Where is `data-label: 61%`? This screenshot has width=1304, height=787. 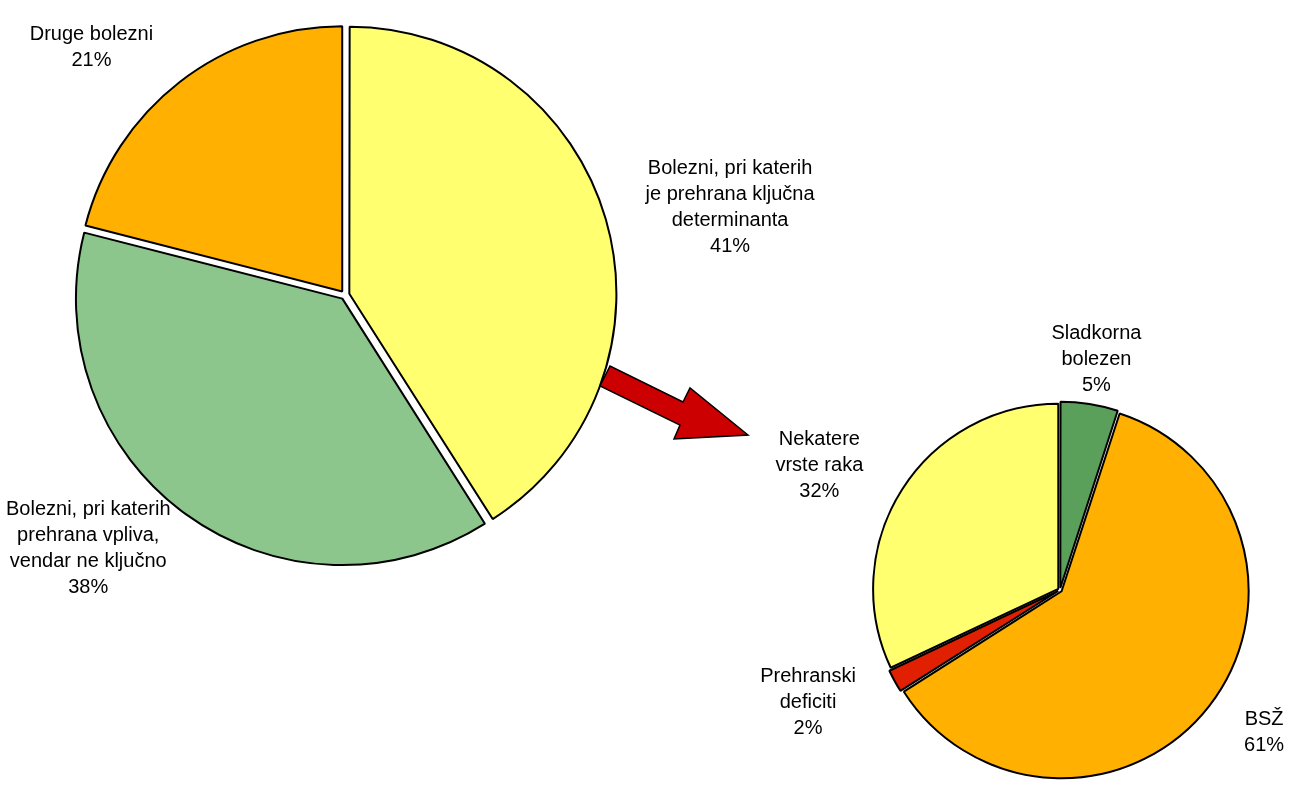
data-label: 61% is located at coordinates (1264, 744).